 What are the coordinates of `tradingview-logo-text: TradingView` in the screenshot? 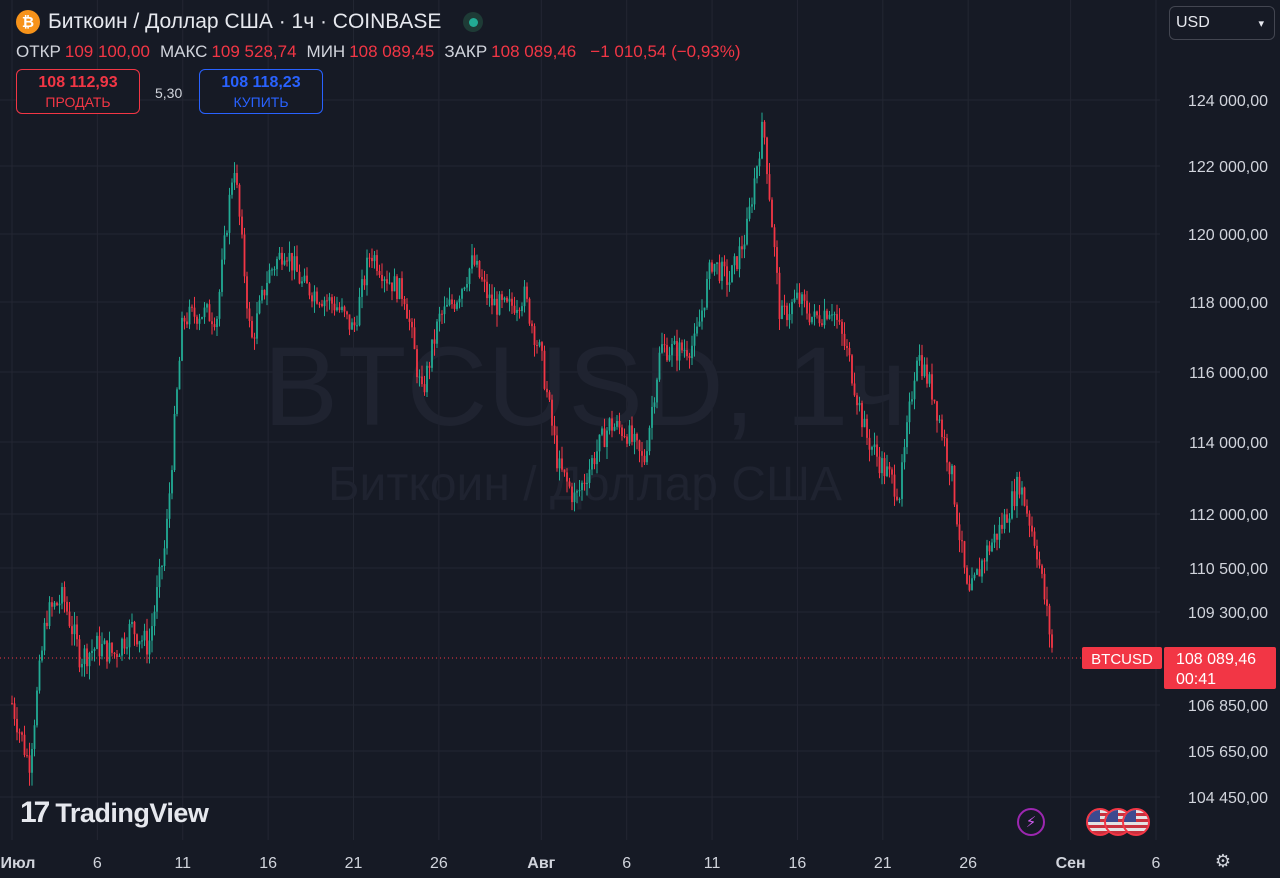 It's located at (132, 812).